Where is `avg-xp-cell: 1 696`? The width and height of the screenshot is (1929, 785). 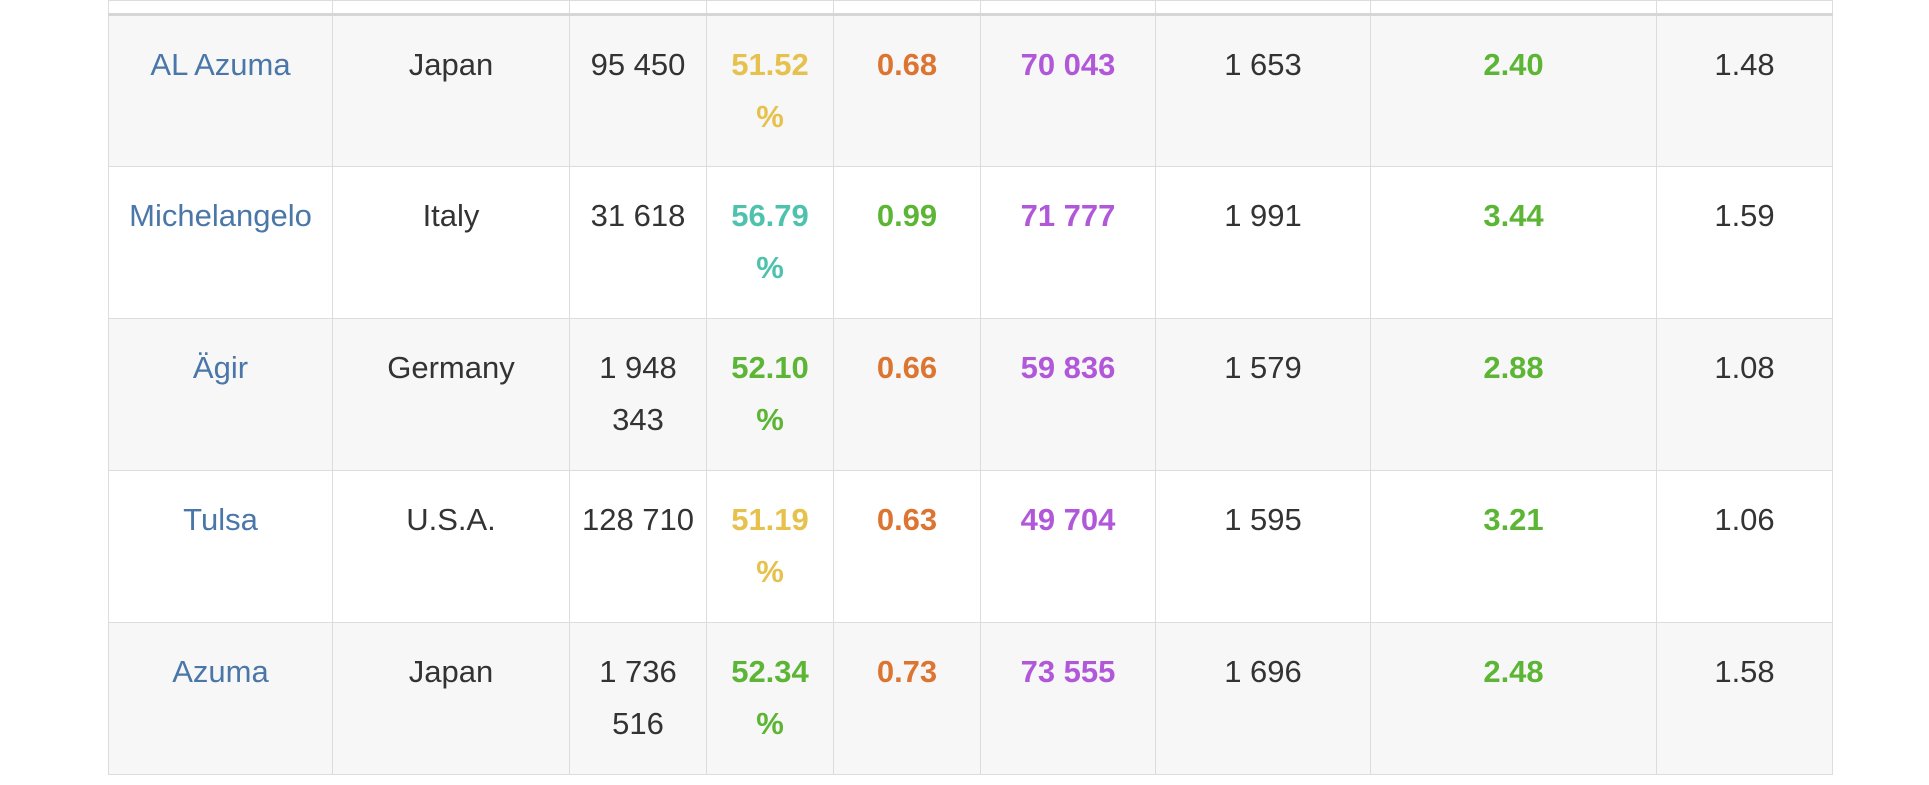 avg-xp-cell: 1 696 is located at coordinates (1263, 698).